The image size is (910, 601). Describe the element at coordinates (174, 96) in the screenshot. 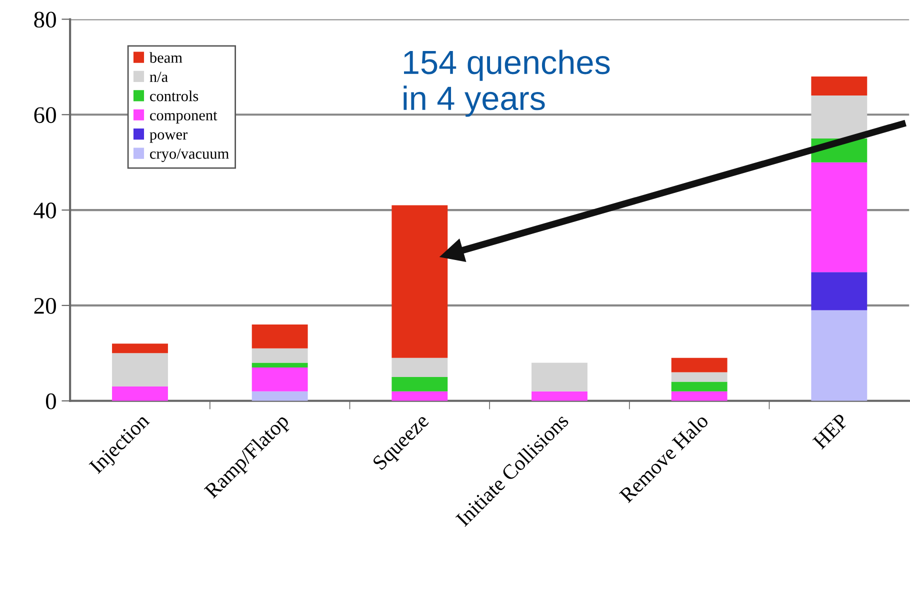

I see `legend-label: controls` at that location.